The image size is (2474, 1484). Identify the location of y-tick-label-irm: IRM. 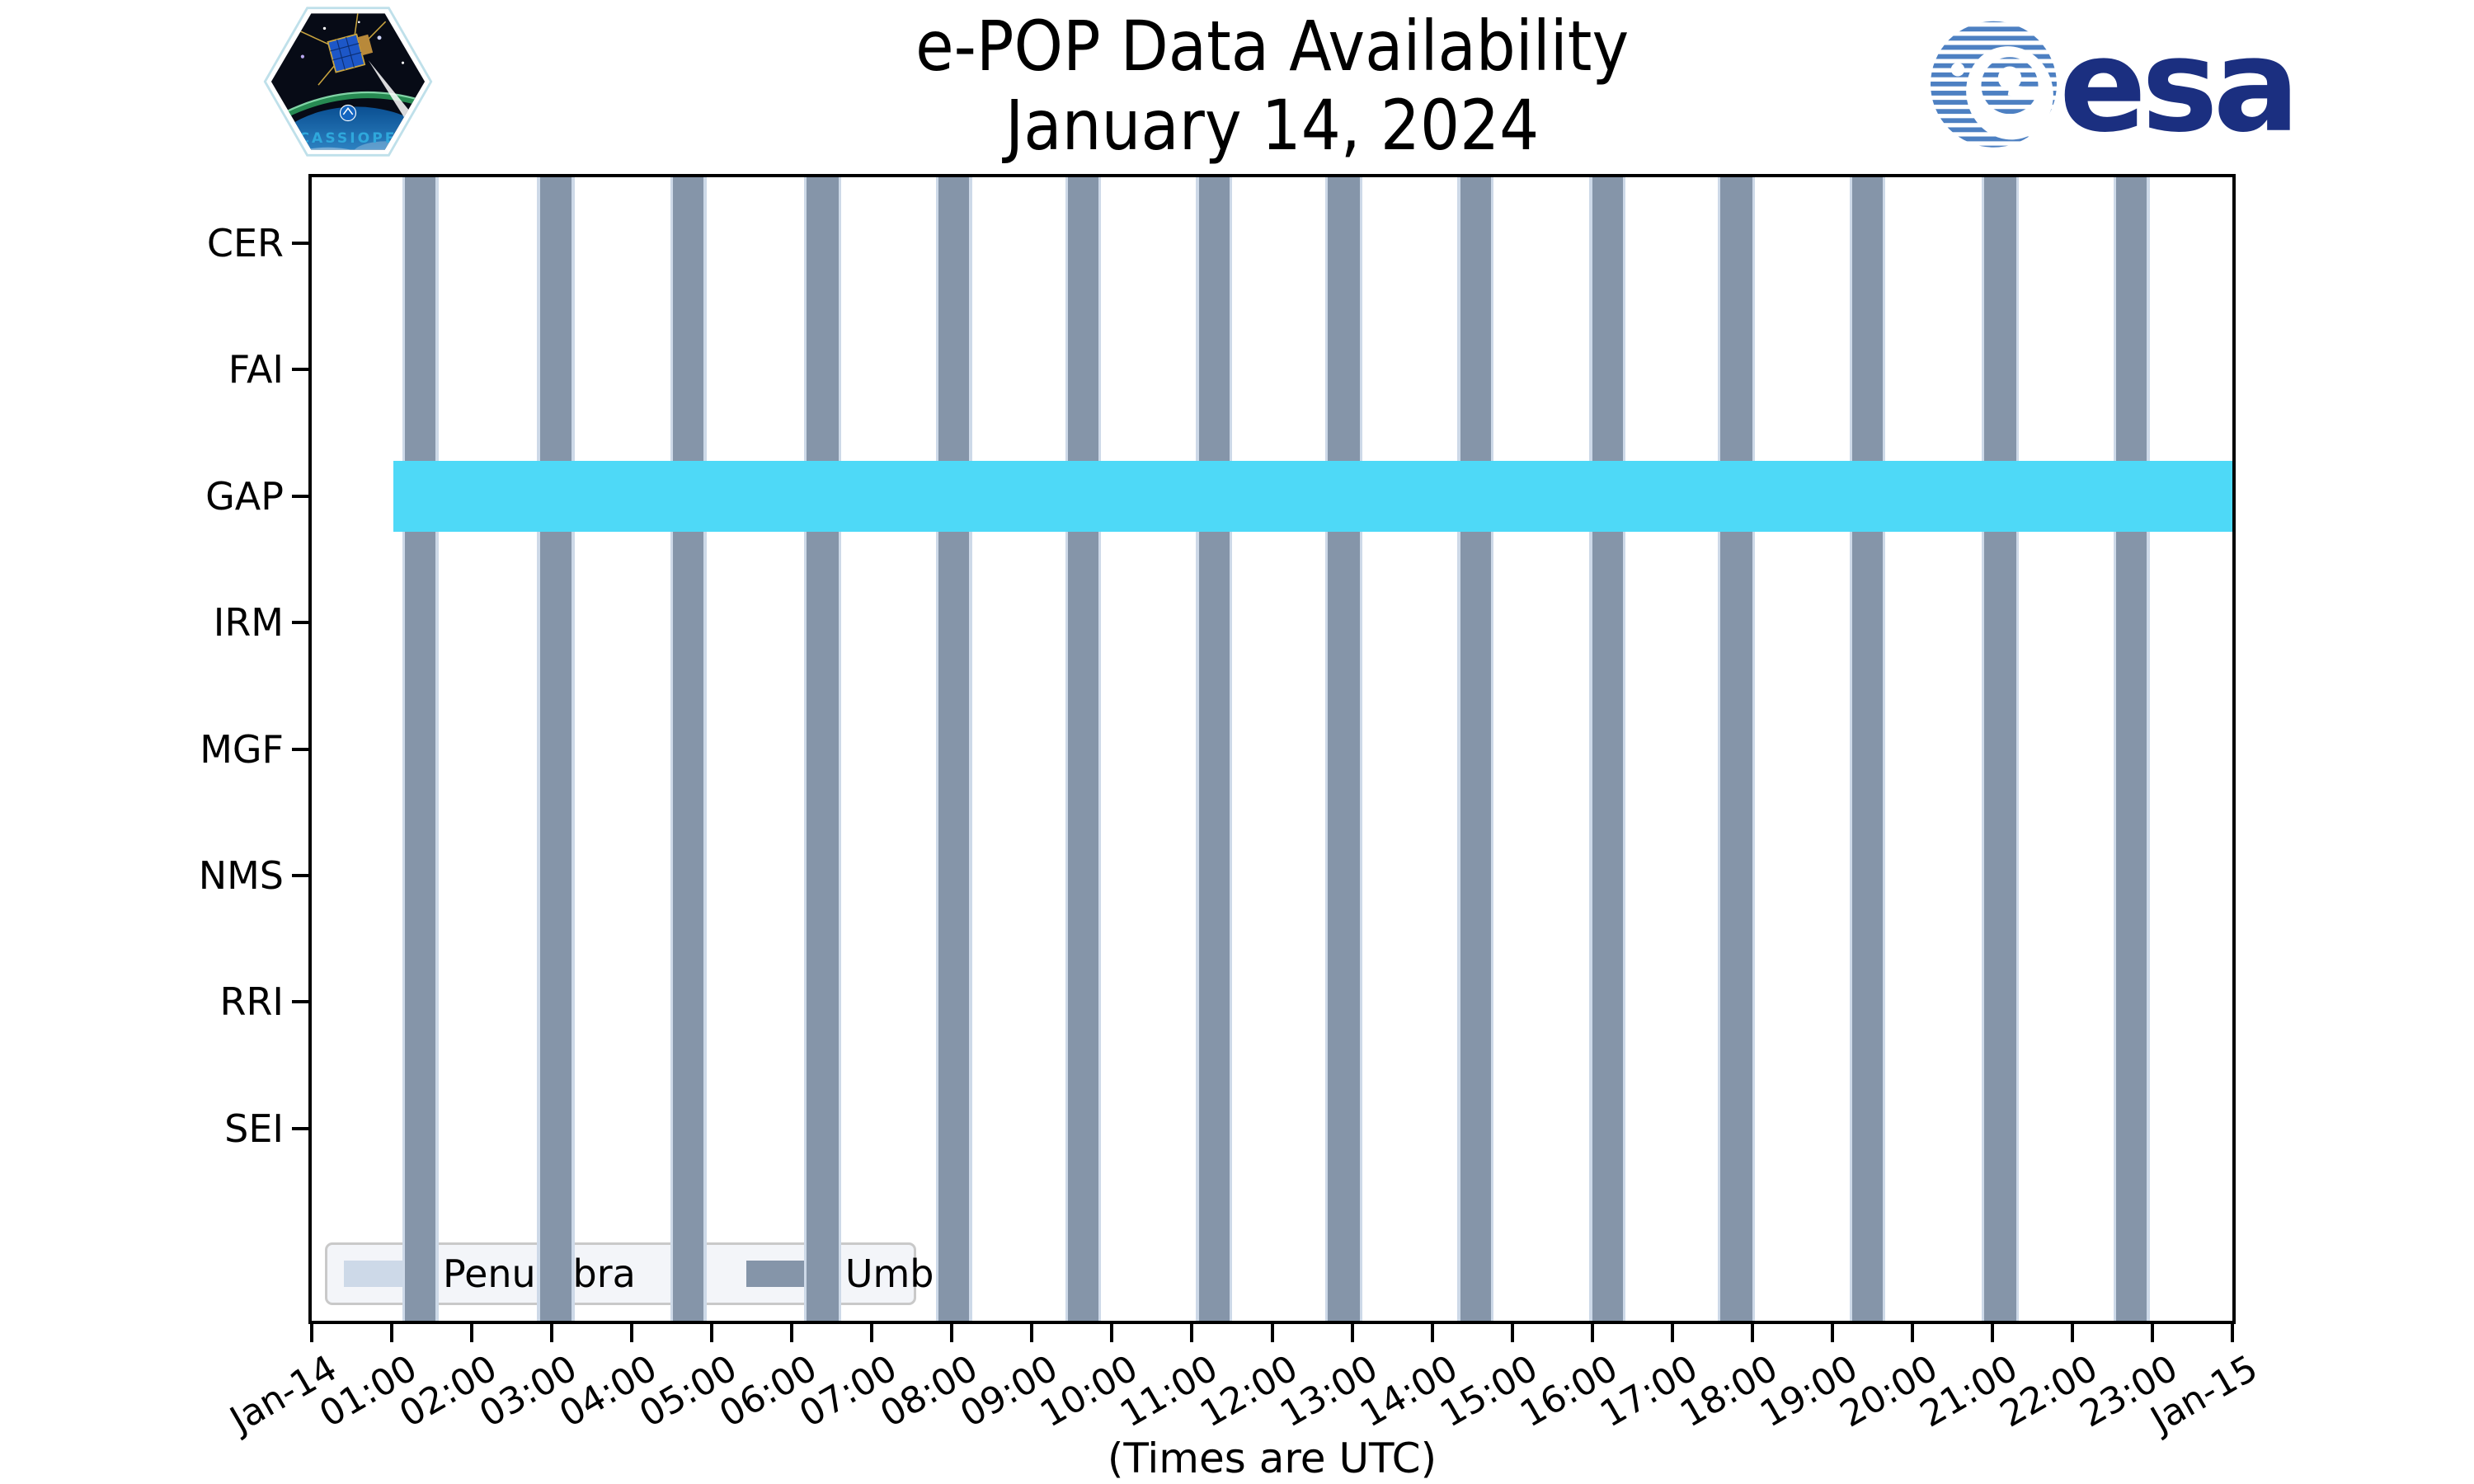
(248, 623).